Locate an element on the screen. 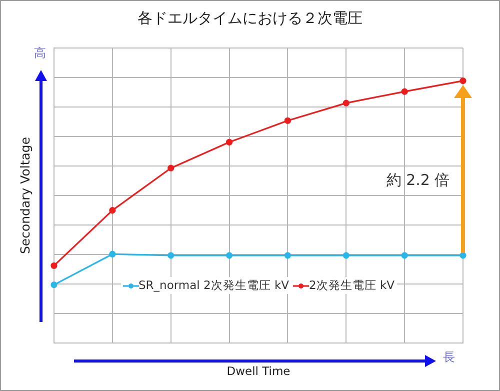  text: 高 is located at coordinates (40, 53).